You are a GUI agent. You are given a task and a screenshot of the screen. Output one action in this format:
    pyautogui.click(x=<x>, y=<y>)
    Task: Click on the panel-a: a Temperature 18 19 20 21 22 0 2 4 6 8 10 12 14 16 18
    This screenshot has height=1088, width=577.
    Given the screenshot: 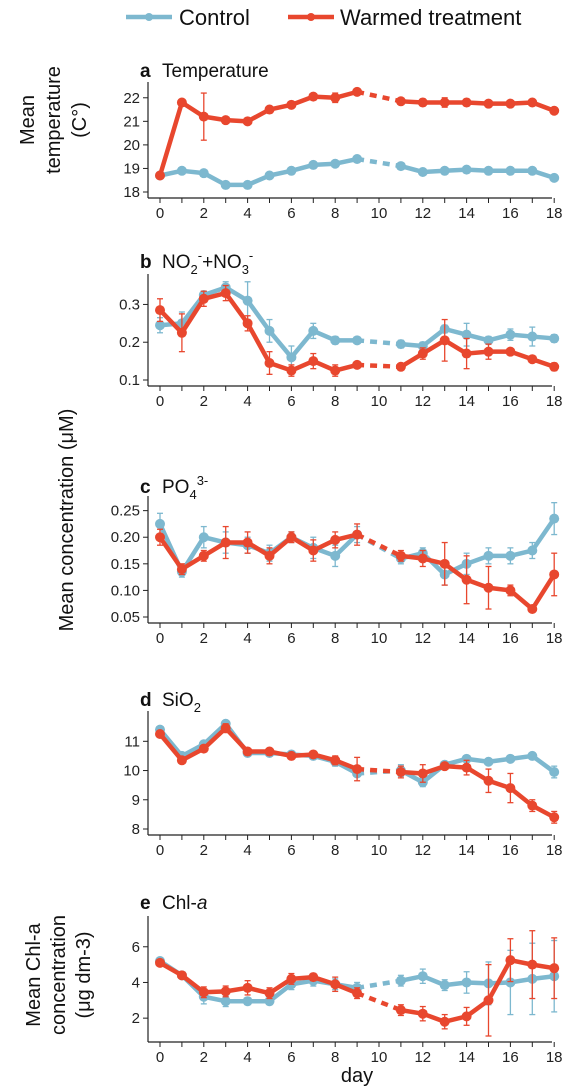 What is the action you would take?
    pyautogui.click(x=342, y=141)
    